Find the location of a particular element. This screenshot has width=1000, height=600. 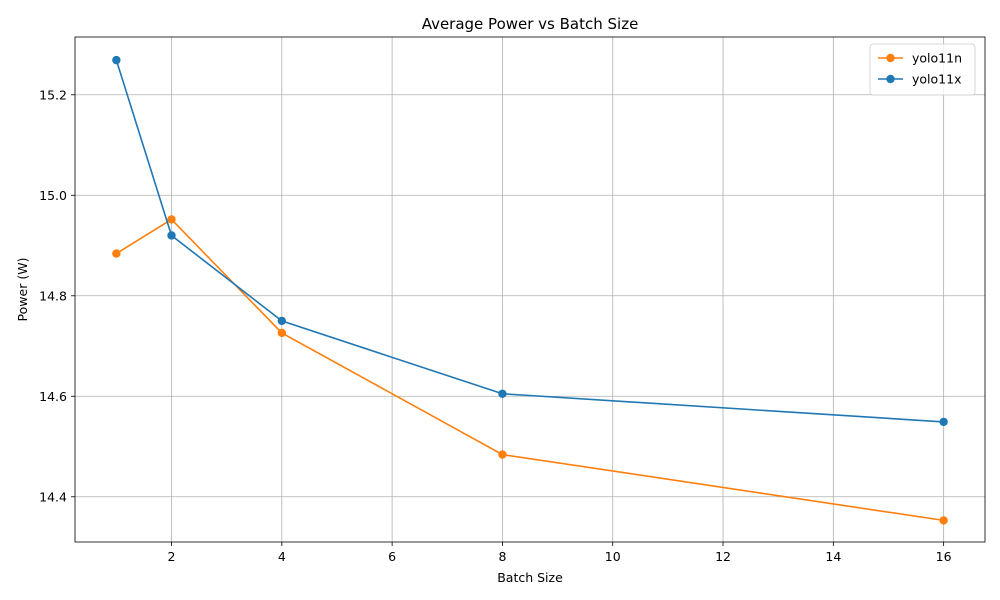

legend-label-yolo11x: yolo11x is located at coordinates (936, 79).